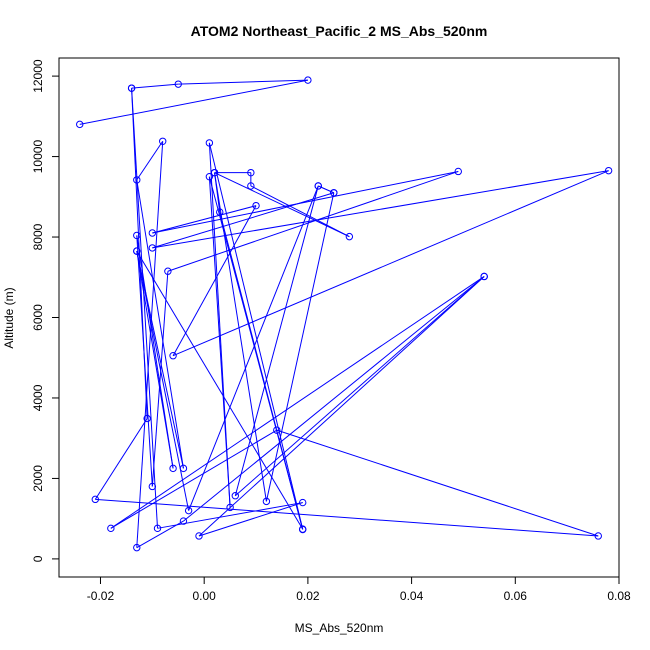 This screenshot has width=650, height=650. Describe the element at coordinates (38, 157) in the screenshot. I see `y-tick-label: 10000` at that location.